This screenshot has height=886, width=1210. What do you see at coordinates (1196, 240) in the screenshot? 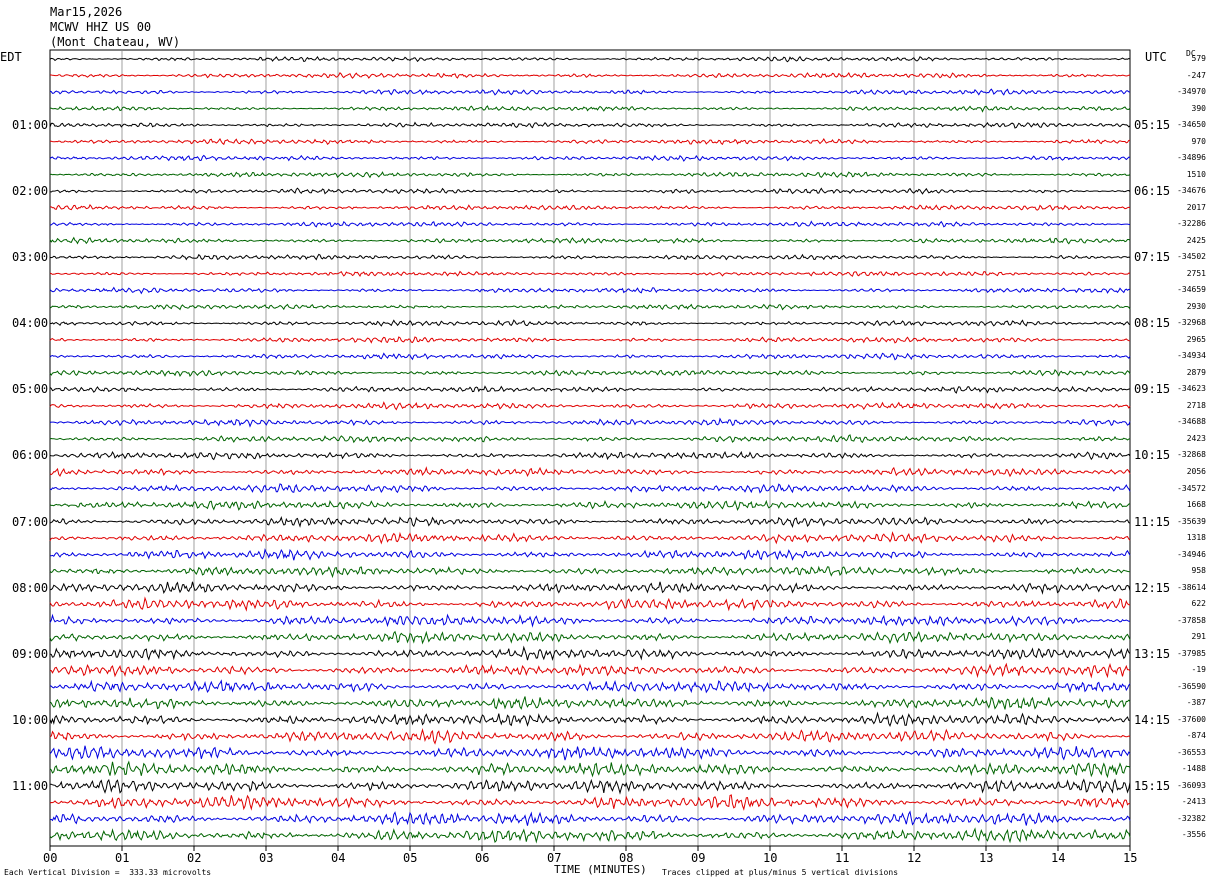
I see `dc-offset-label: 2425` at bounding box center [1196, 240].